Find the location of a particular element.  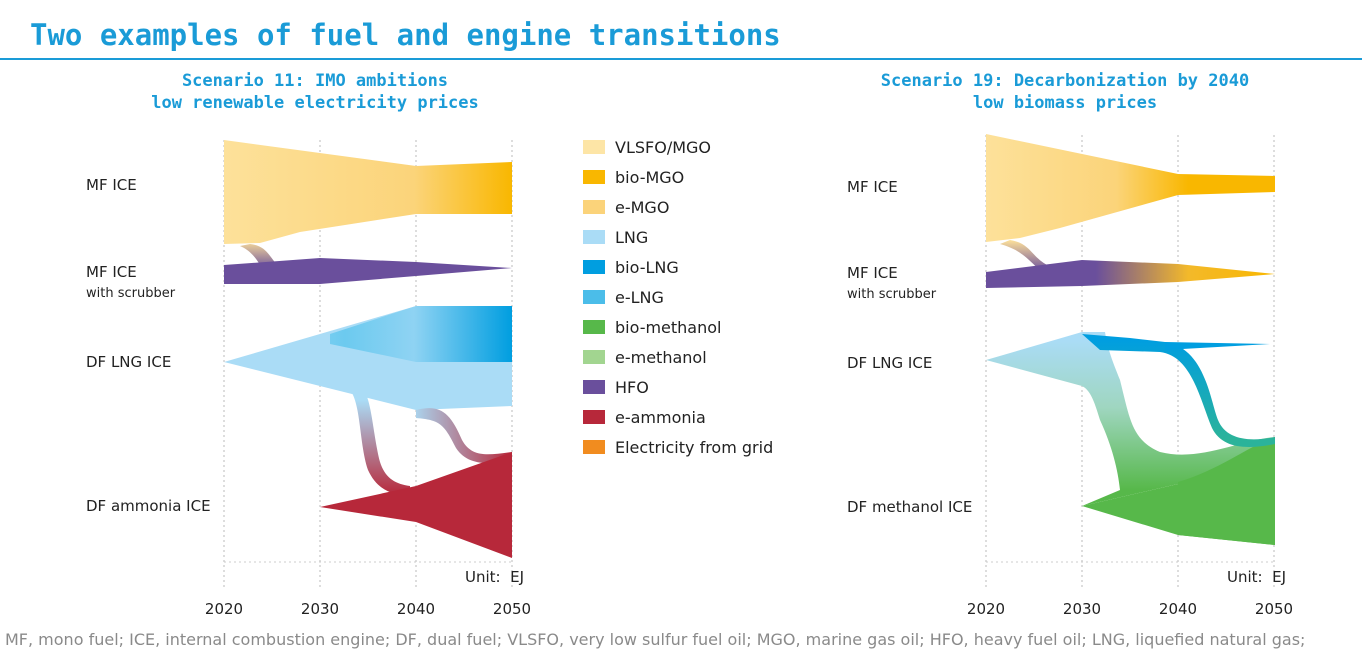

legend-label: e-LNG is located at coordinates (639, 297).